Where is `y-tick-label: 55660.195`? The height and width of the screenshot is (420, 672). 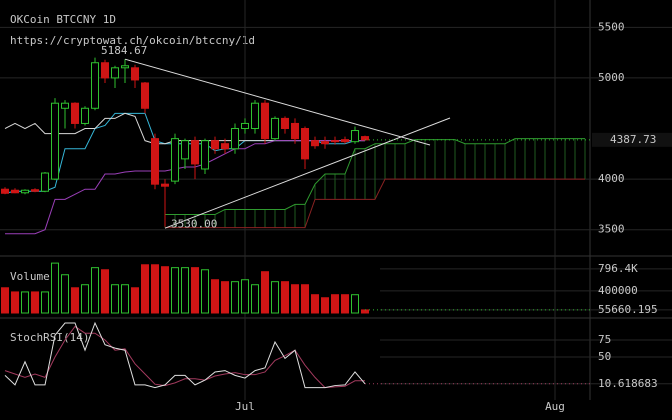 y-tick-label: 55660.195 is located at coordinates (628, 309).